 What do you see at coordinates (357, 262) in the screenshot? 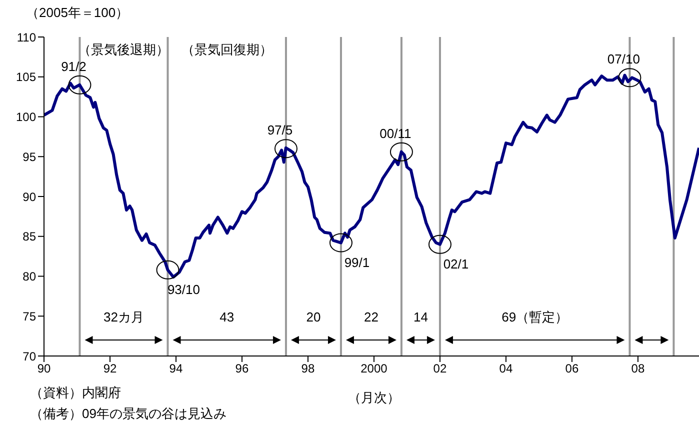
I see `annotation: 99/1` at bounding box center [357, 262].